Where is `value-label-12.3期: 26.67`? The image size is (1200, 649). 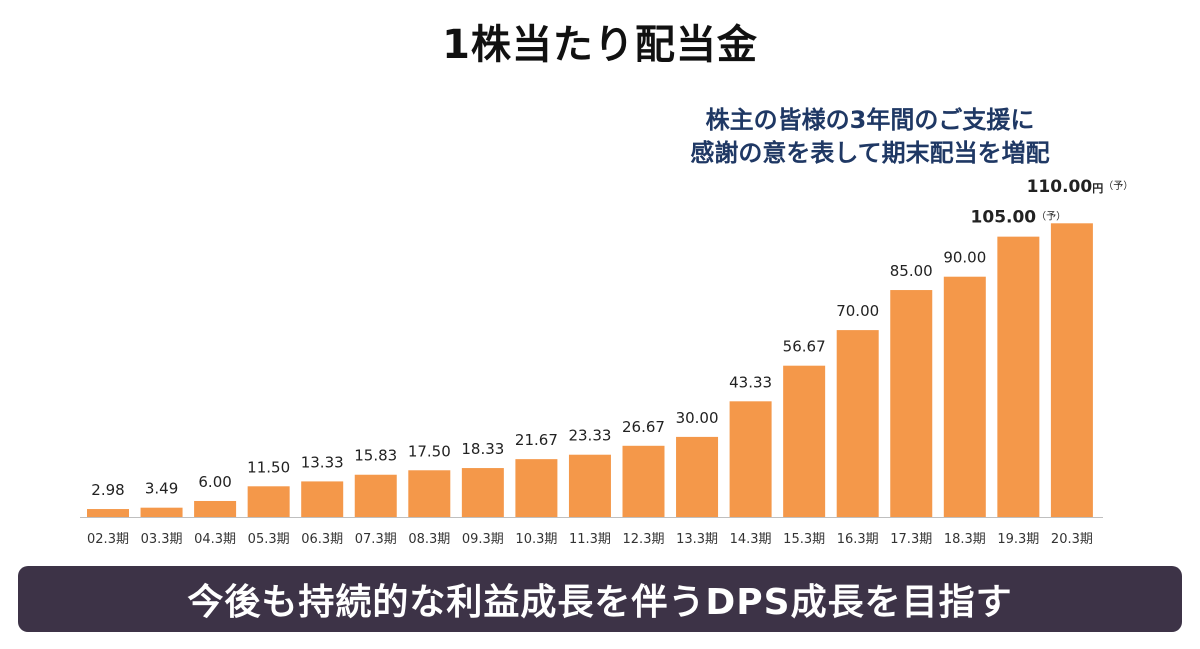
value-label-12.3期: 26.67 is located at coordinates (643, 427).